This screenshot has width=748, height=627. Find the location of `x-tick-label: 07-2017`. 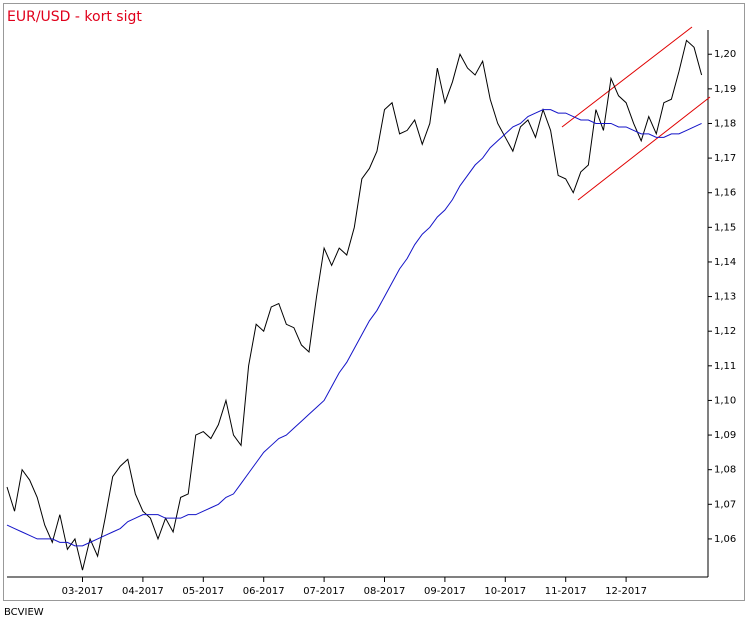

x-tick-label: 07-2017 is located at coordinates (324, 591).